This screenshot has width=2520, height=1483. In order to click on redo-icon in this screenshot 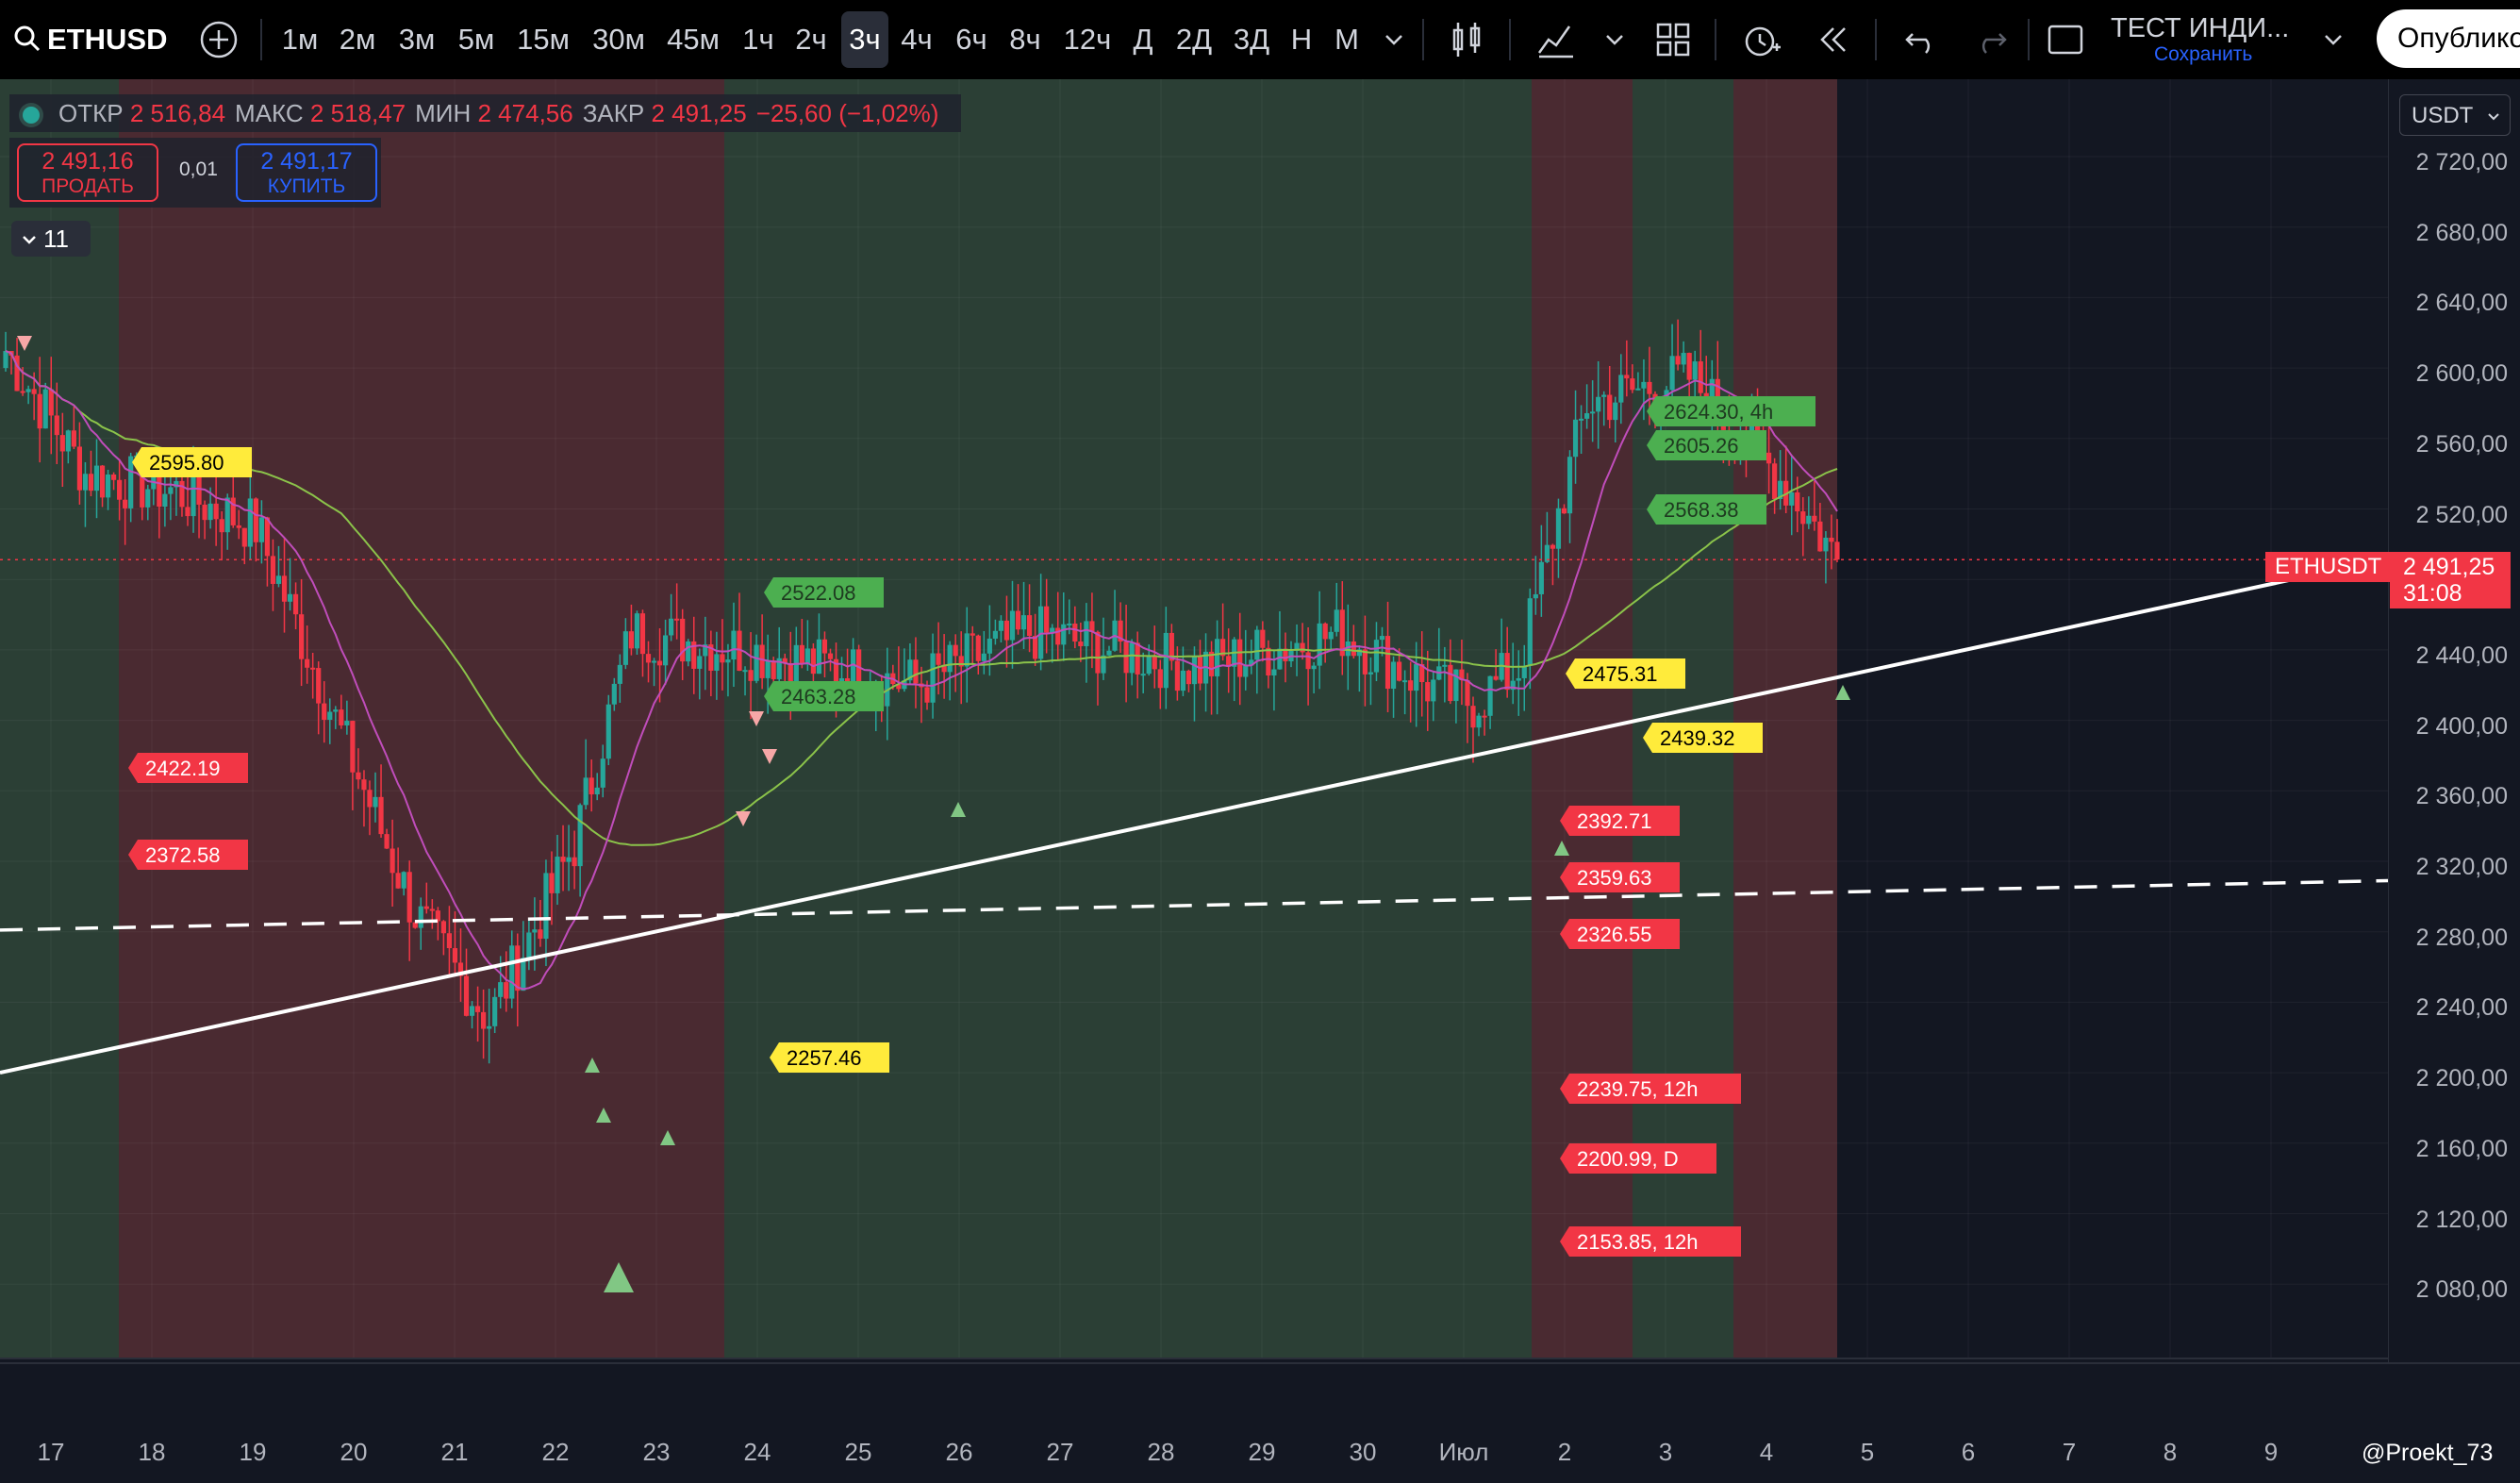, I will do `click(1989, 39)`.